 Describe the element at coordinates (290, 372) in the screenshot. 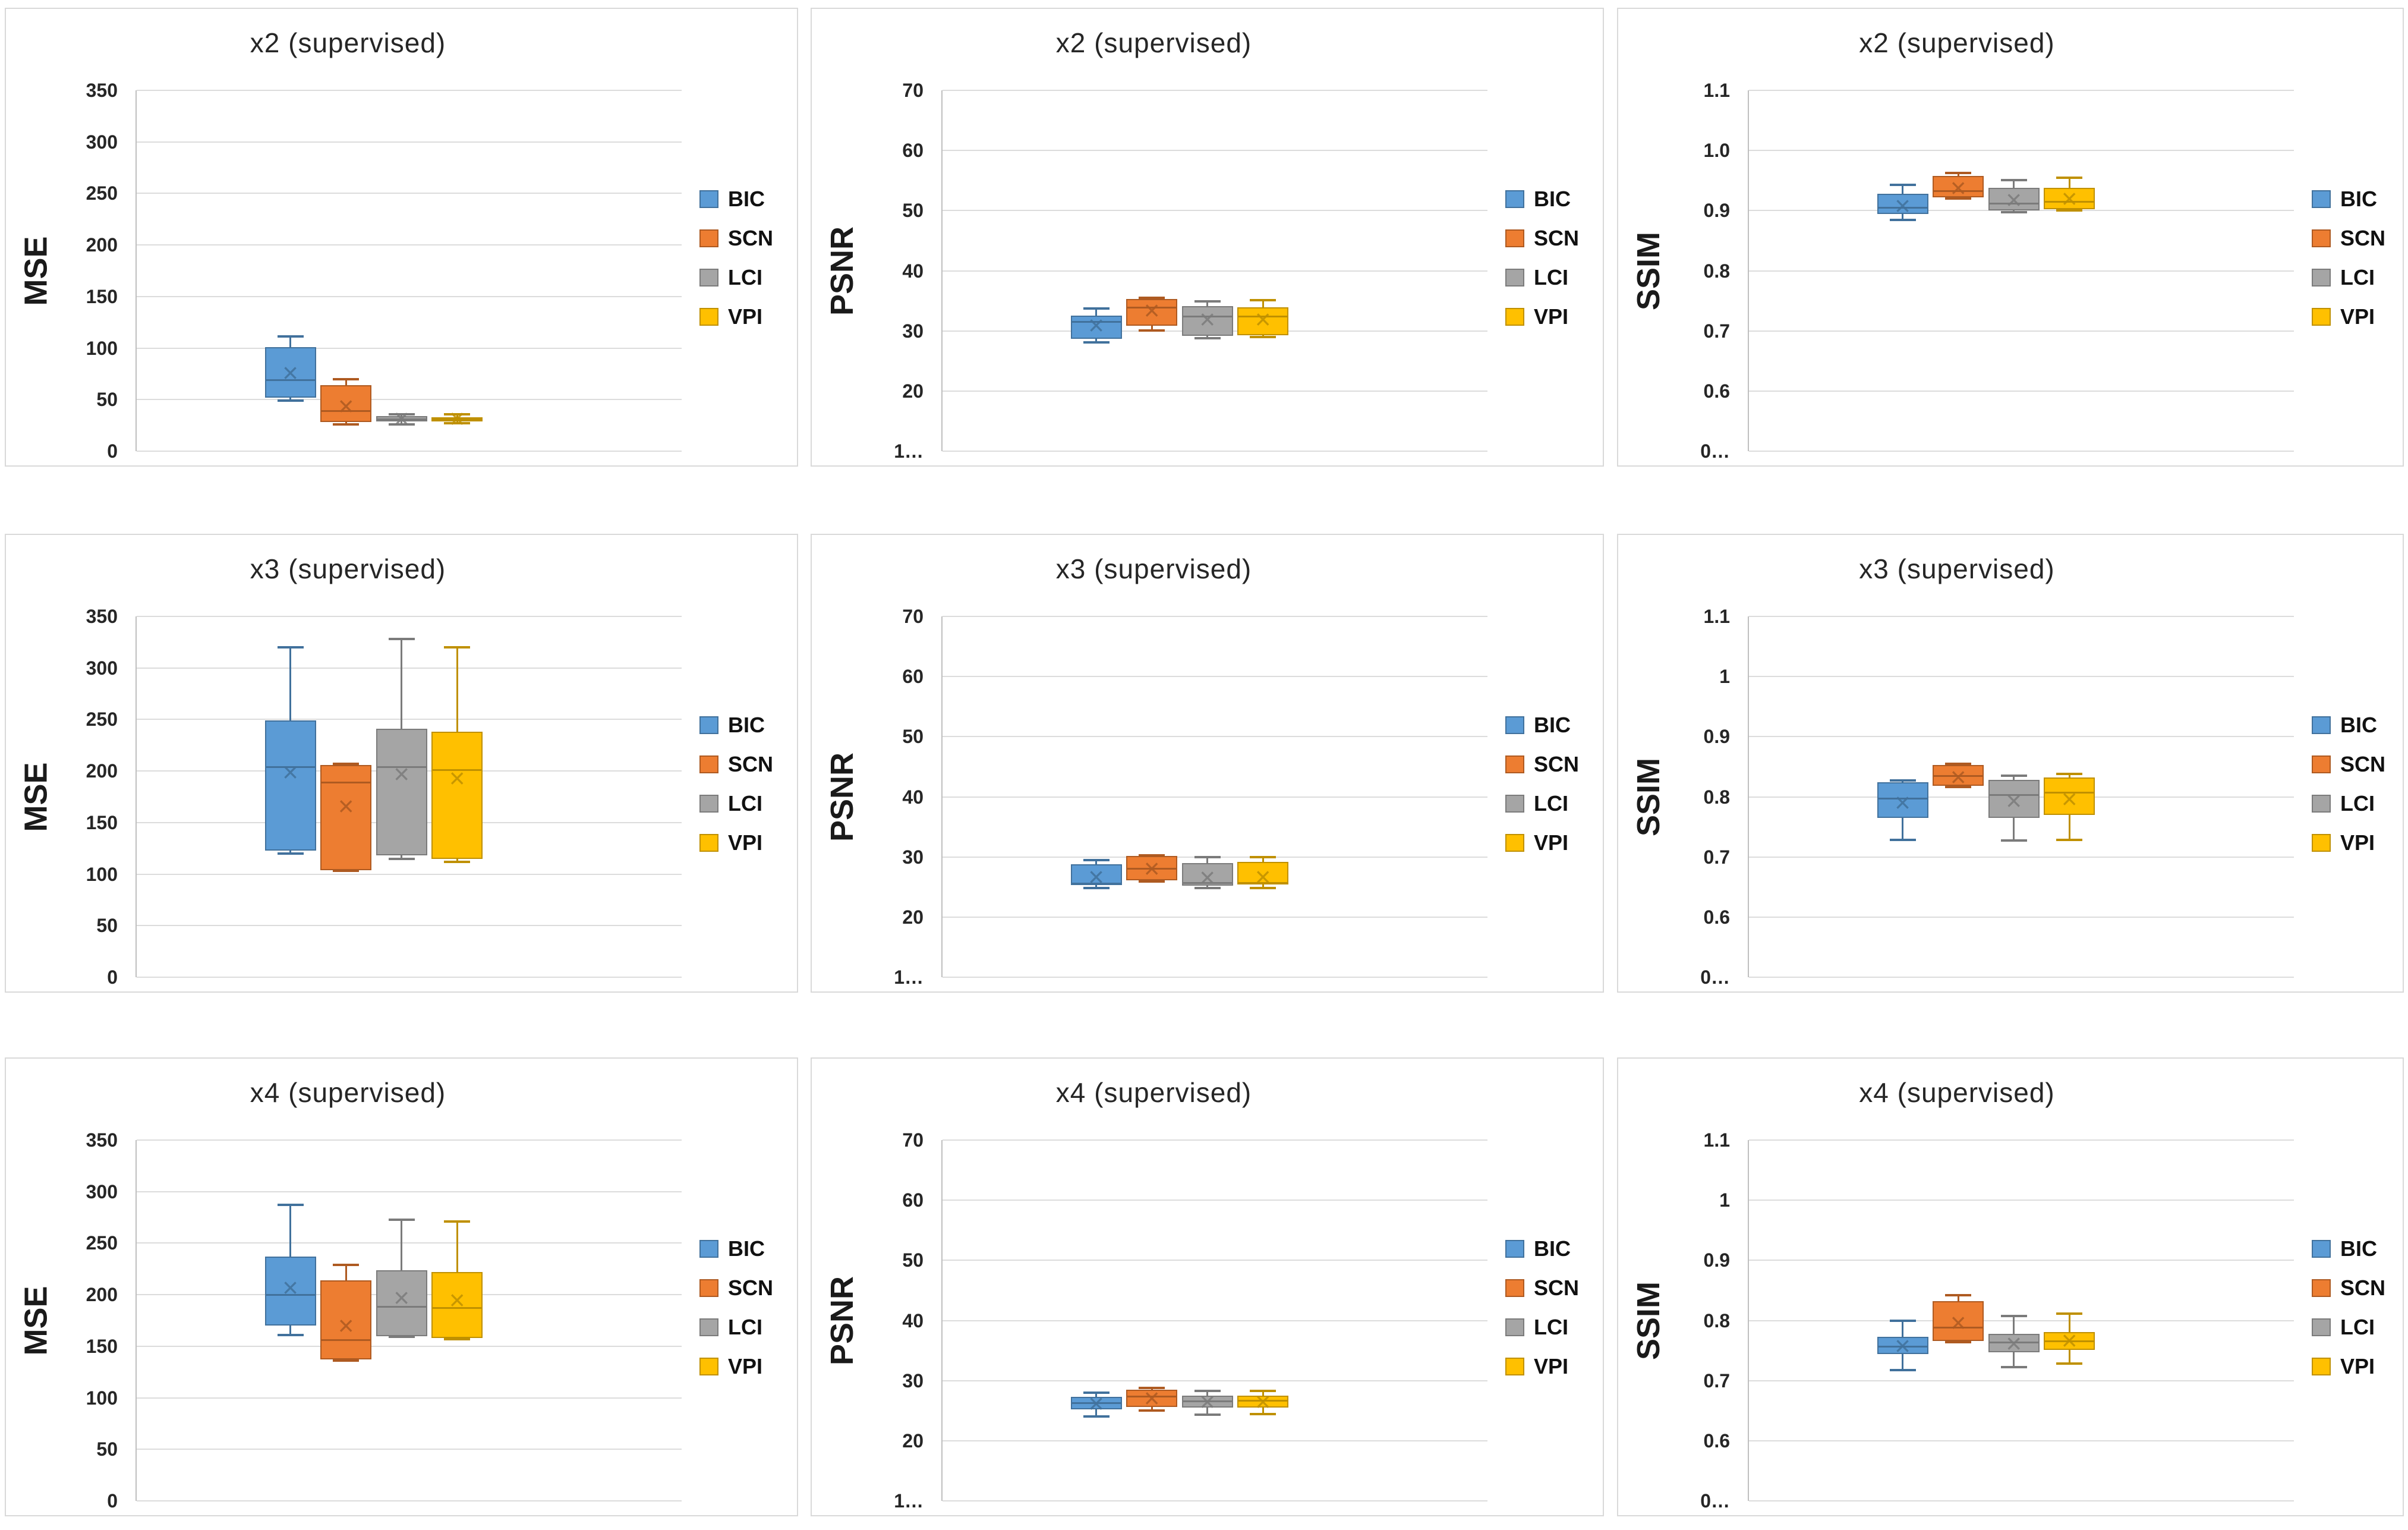

I see `box-bic` at that location.